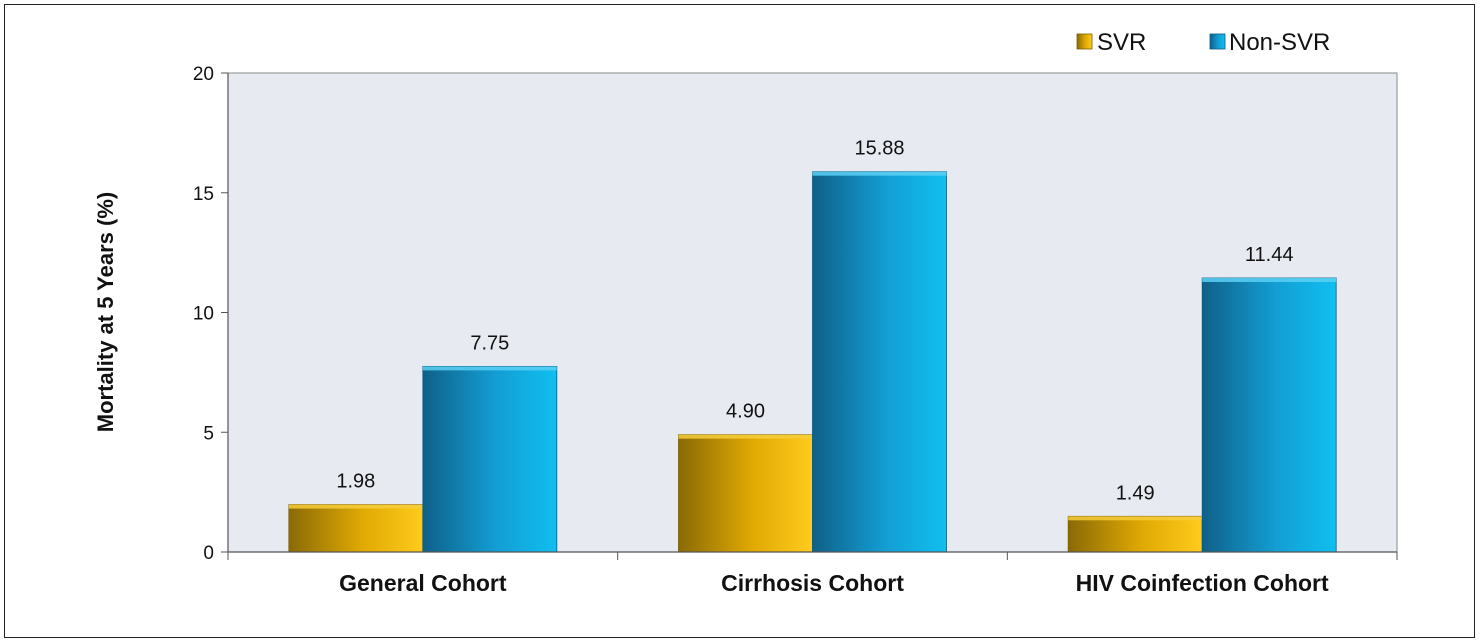  What do you see at coordinates (208, 433) in the screenshot?
I see `y-tick-label: 5` at bounding box center [208, 433].